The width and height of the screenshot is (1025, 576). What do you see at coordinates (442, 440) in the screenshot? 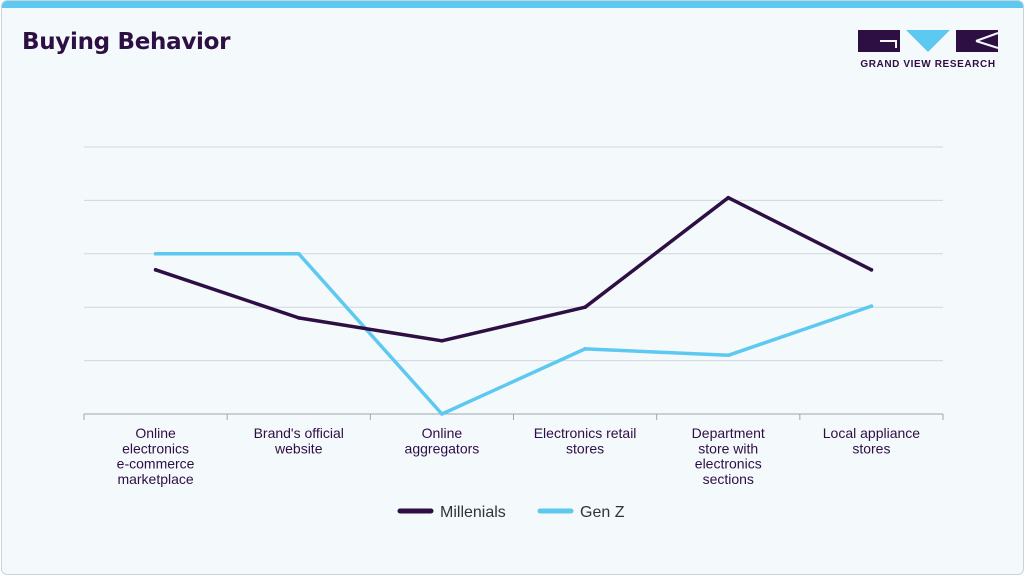
I see `x-tick-label: Online aggregators` at bounding box center [442, 440].